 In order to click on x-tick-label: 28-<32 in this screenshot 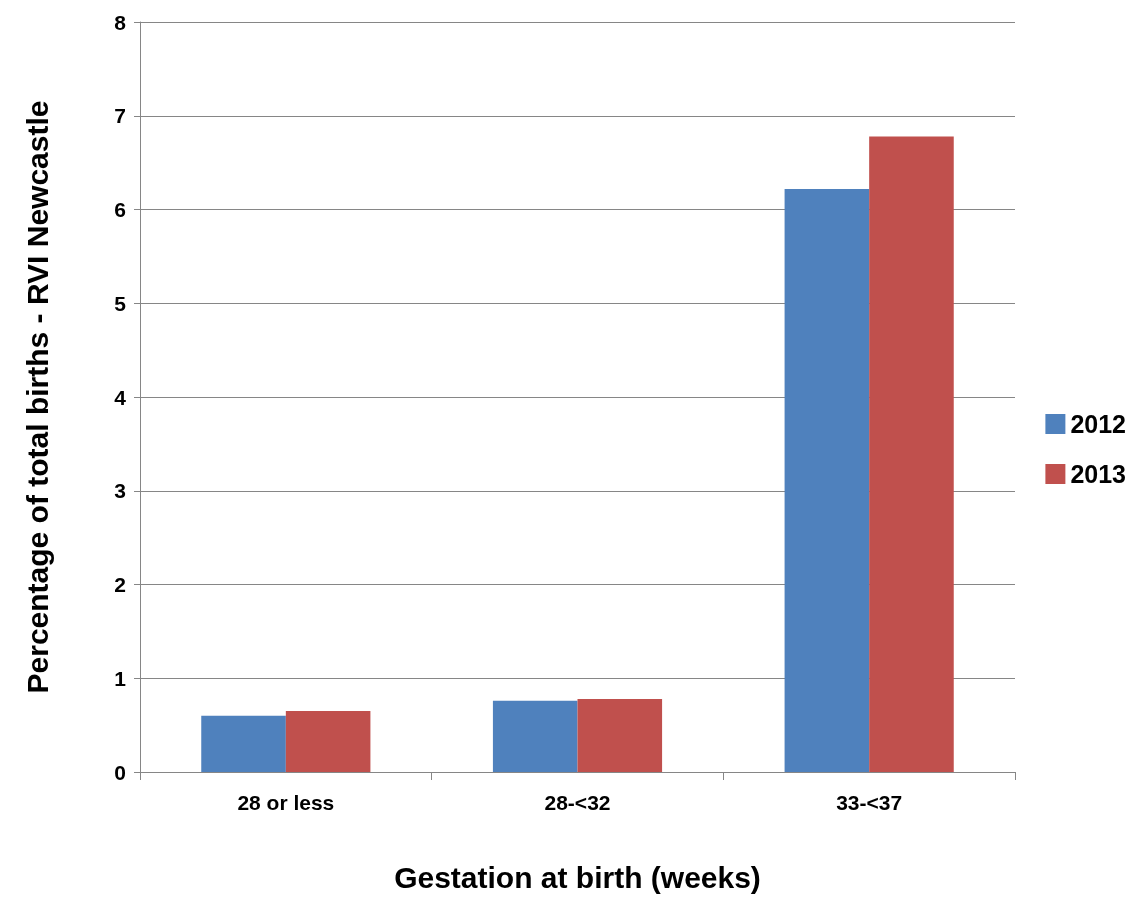, I will do `click(577, 802)`.